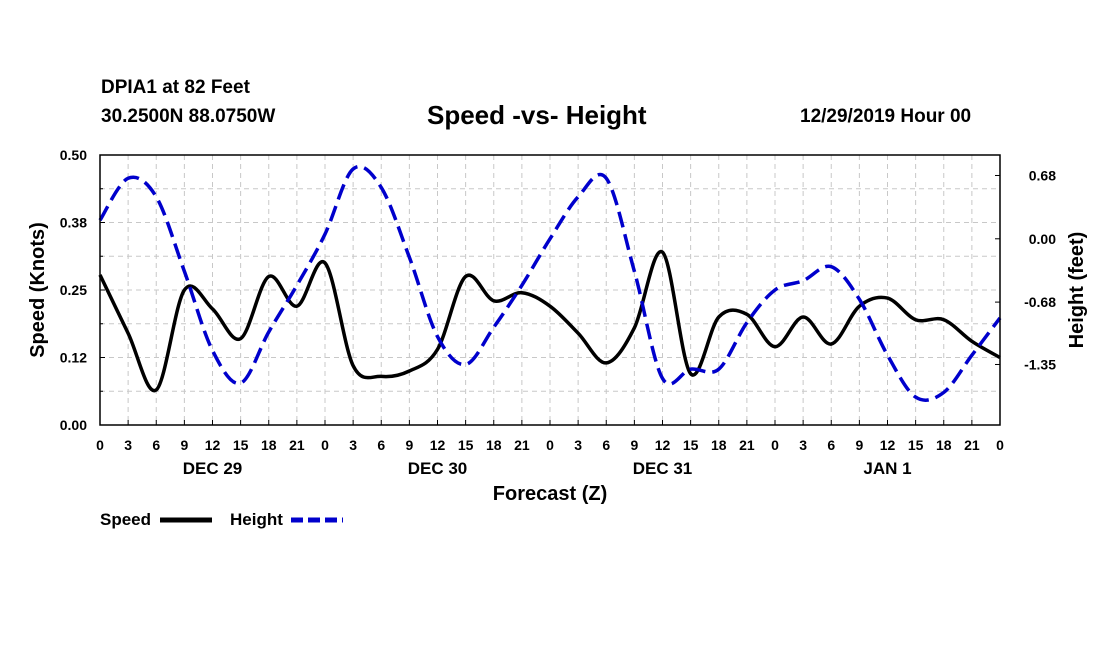 The image size is (1100, 650). What do you see at coordinates (1042, 175) in the screenshot?
I see `right-tick-label: 0.68` at bounding box center [1042, 175].